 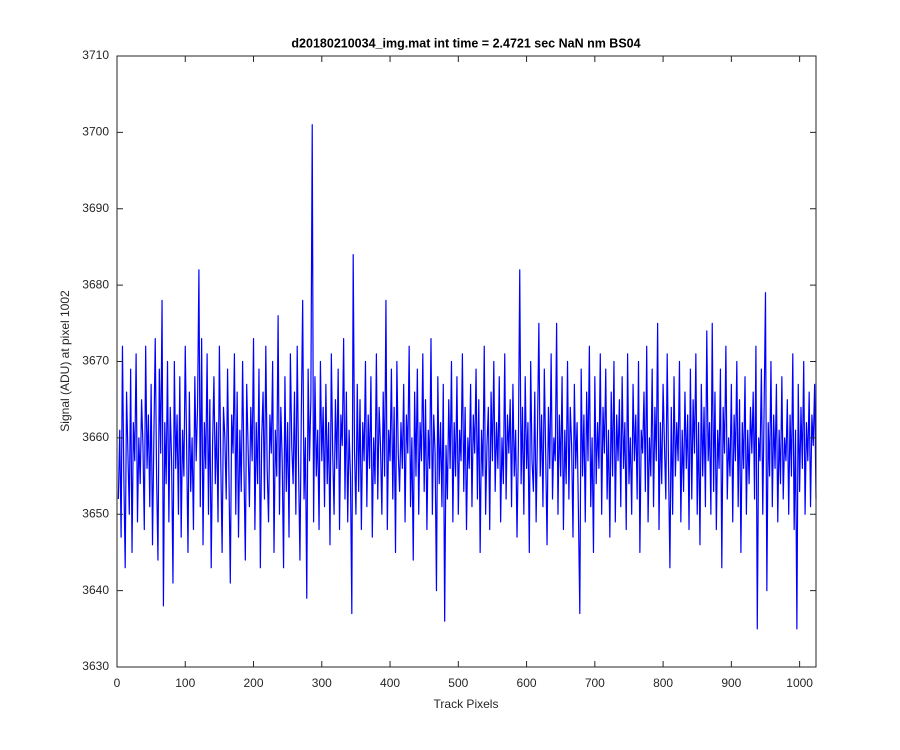 What do you see at coordinates (466, 704) in the screenshot?
I see `x-axis-label: Track Pixels` at bounding box center [466, 704].